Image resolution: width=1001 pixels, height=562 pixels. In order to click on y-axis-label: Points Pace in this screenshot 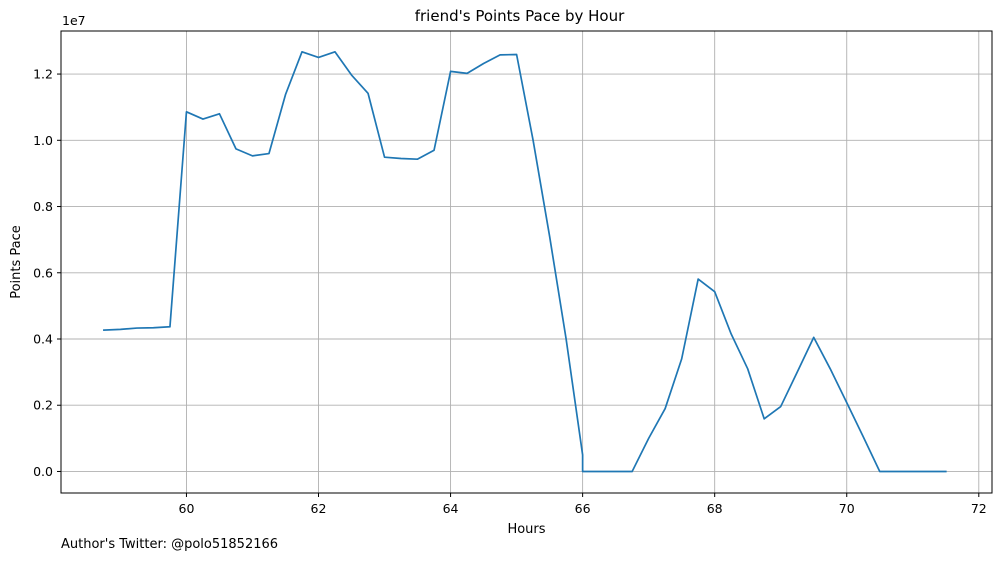, I will do `click(16, 262)`.